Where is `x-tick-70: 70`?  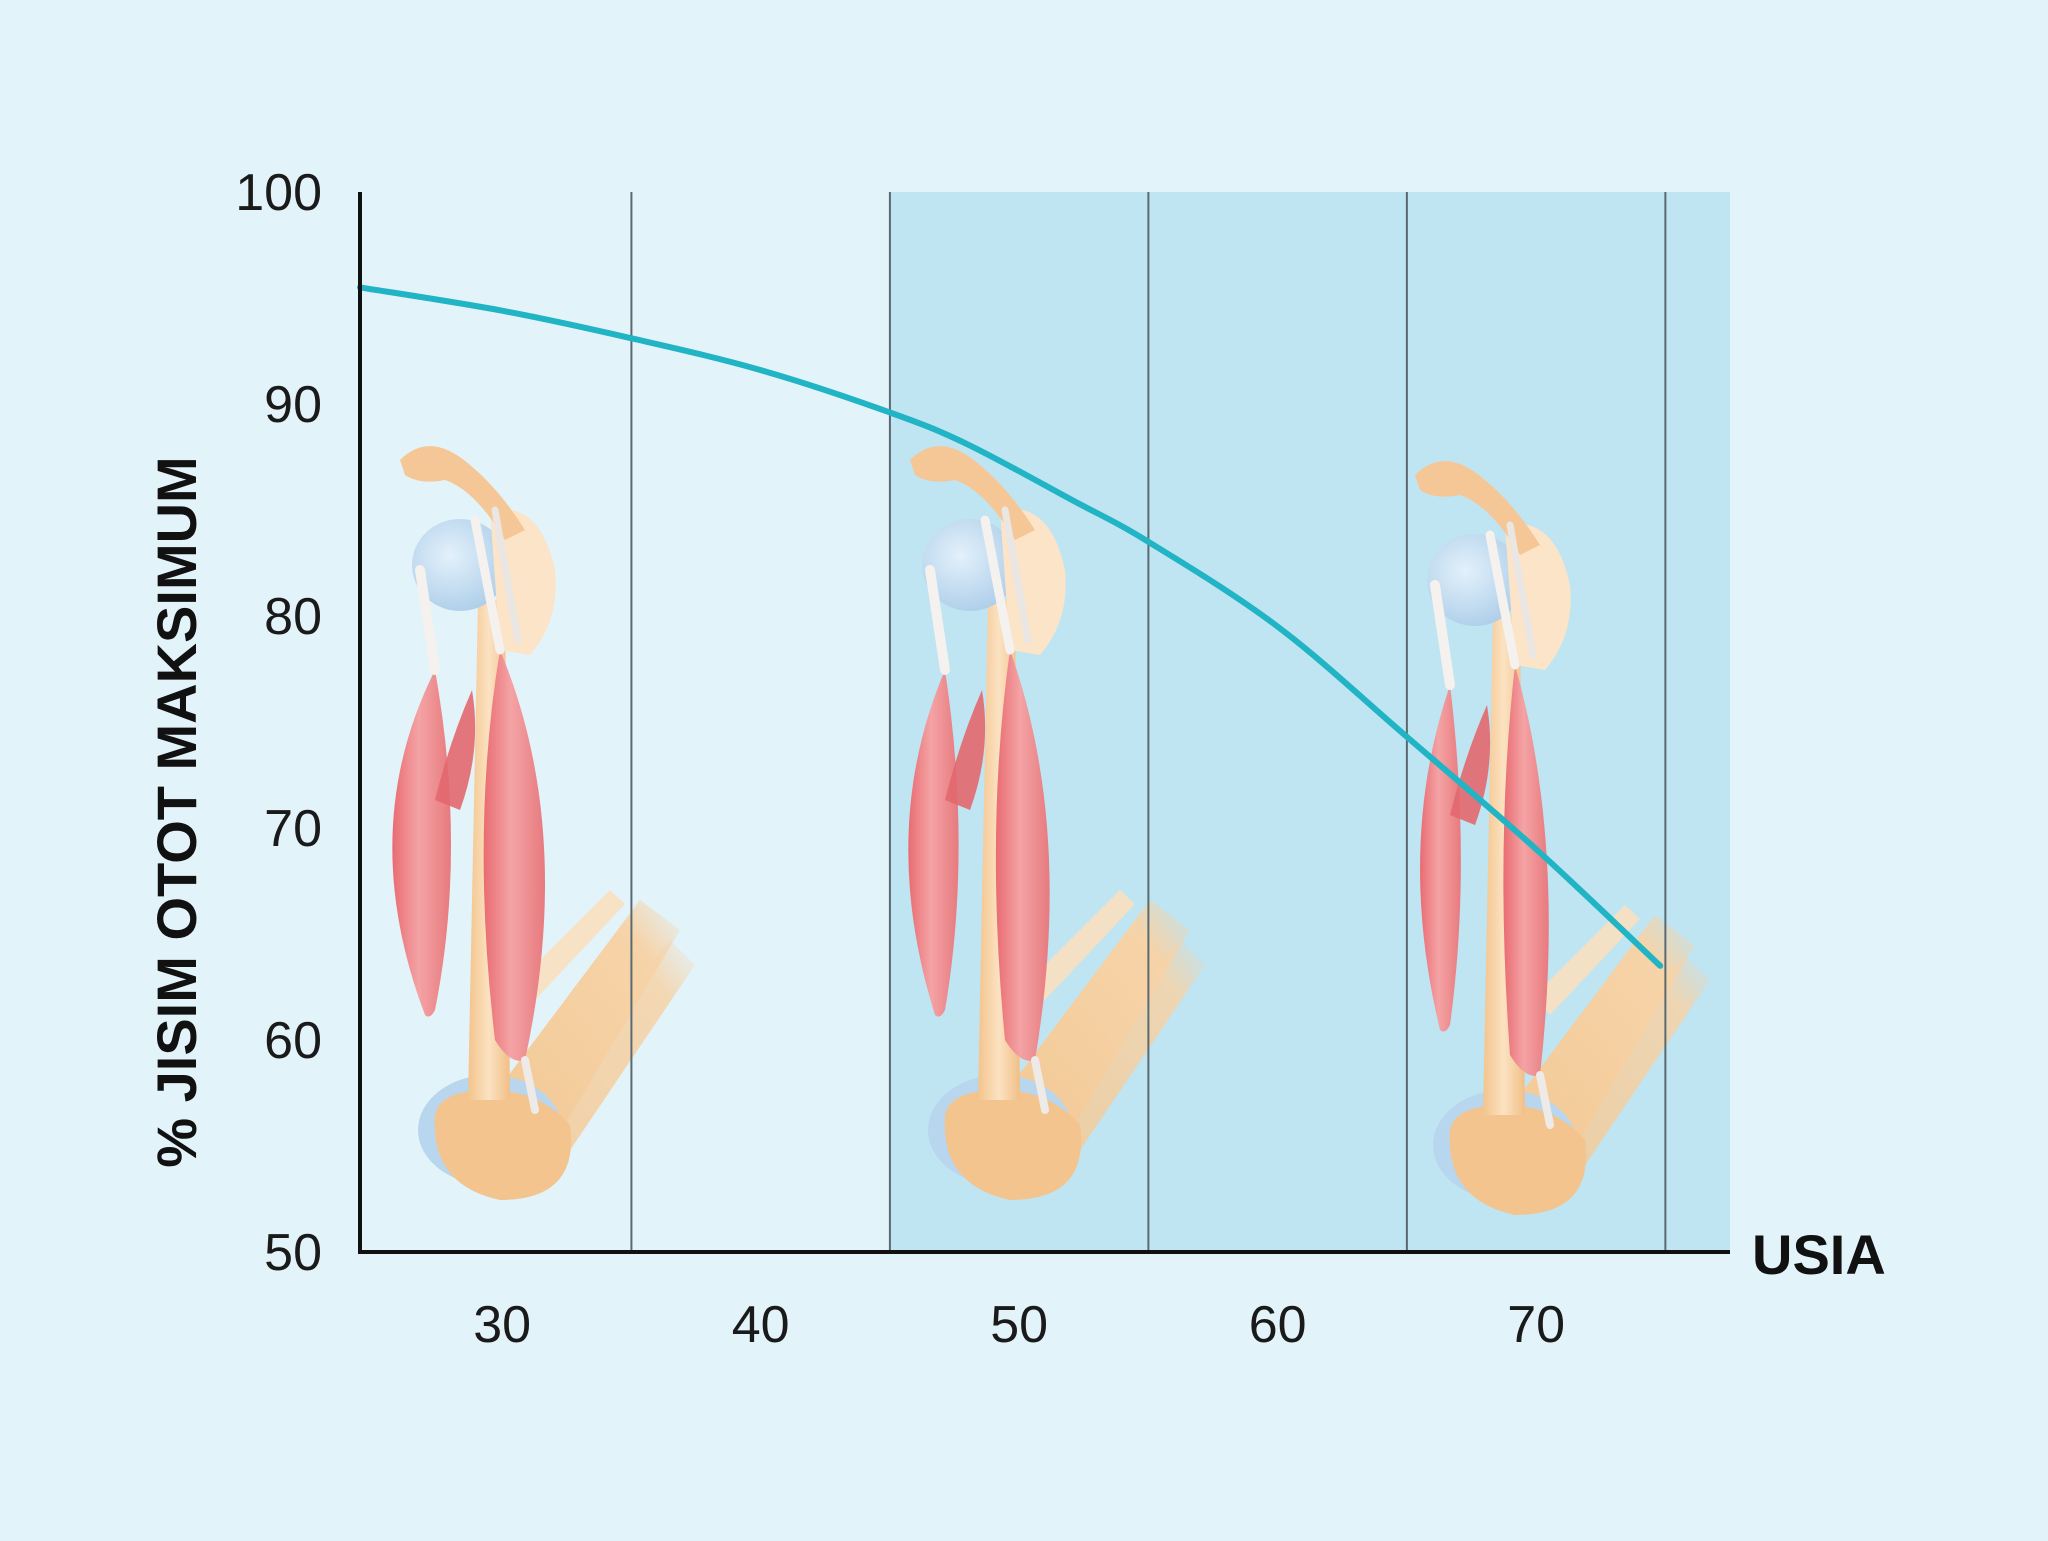
x-tick-70: 70 is located at coordinates (1536, 1325).